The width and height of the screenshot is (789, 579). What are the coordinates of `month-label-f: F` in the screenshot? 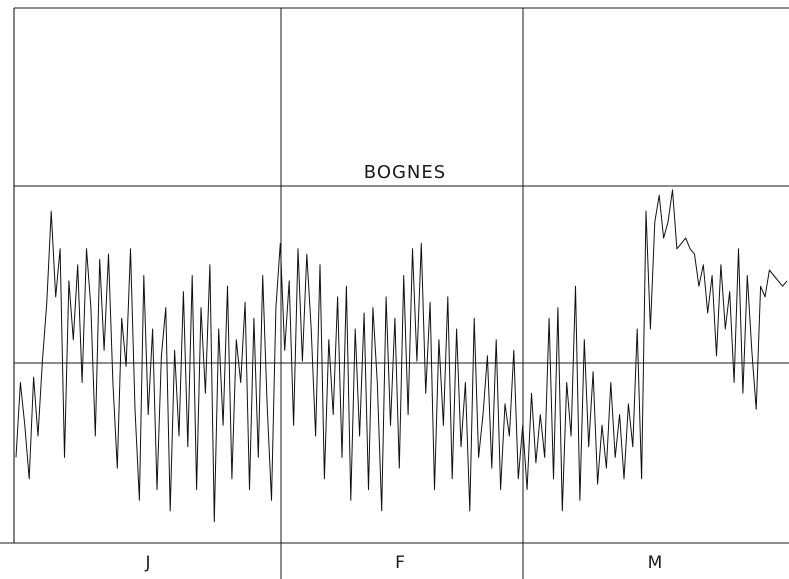 It's located at (400, 563).